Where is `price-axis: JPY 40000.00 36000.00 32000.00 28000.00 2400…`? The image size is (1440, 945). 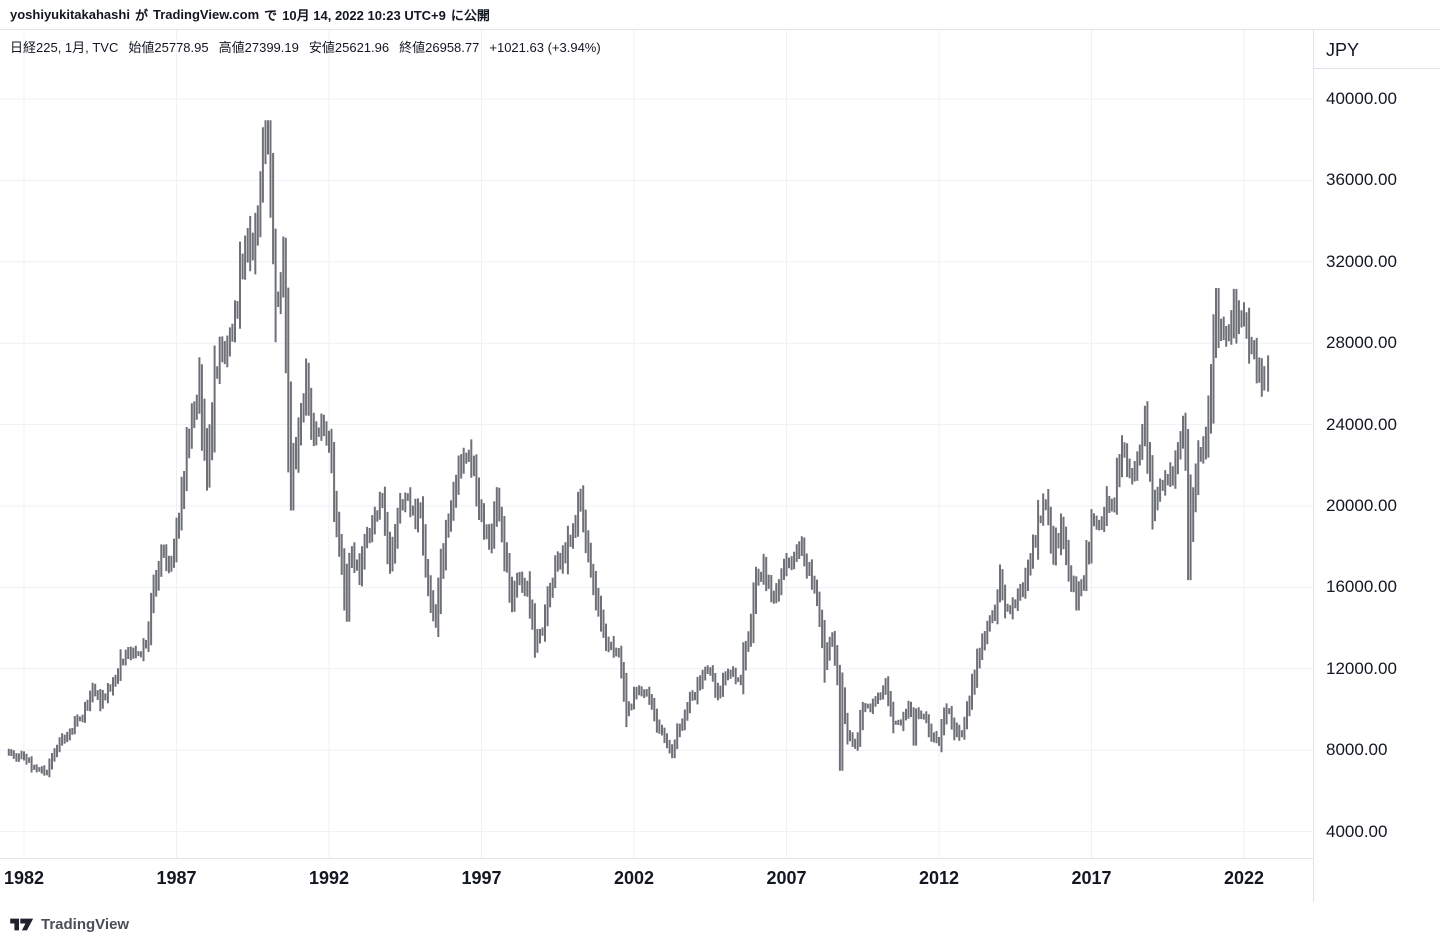
price-axis: JPY 40000.00 36000.00 32000.00 28000.00 2400… is located at coordinates (1376, 466).